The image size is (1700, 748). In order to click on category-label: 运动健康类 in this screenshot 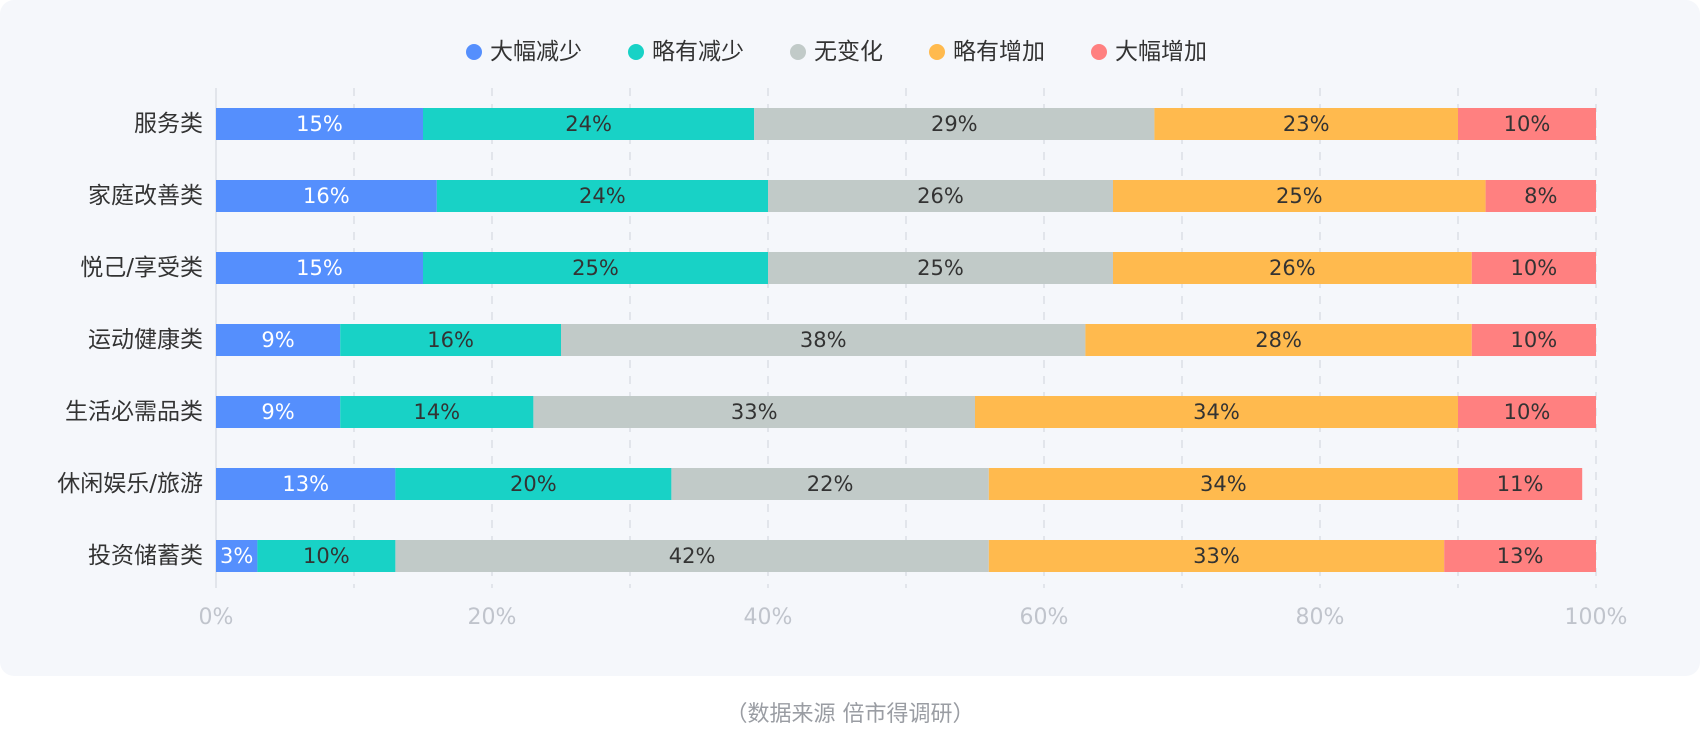, I will do `click(145, 340)`.